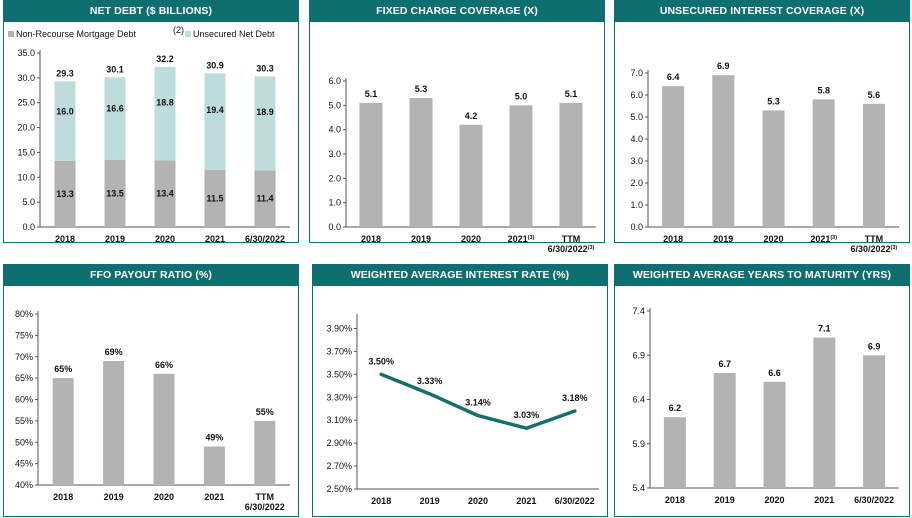  I want to click on bar-non-recourse-2018, so click(65, 193).